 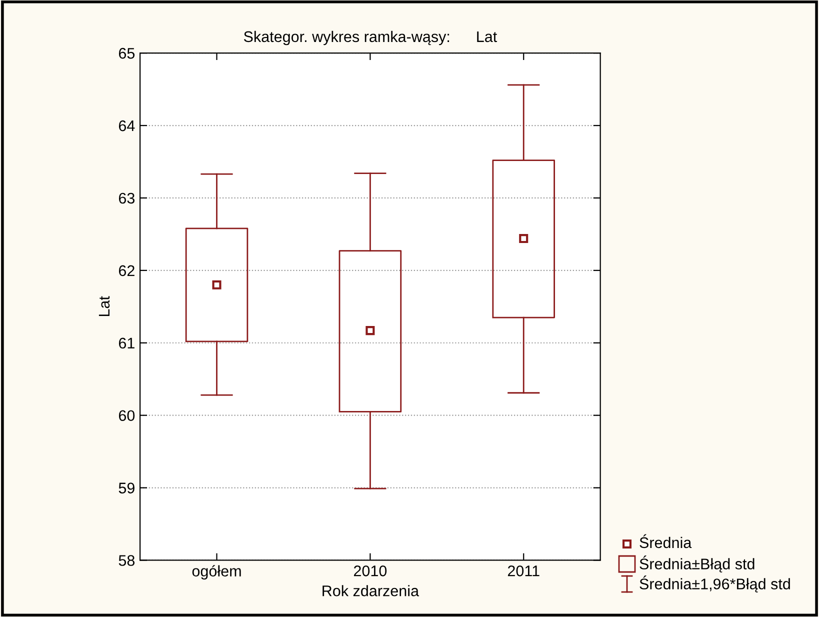 I want to click on y-tick-label: 64, so click(x=126, y=126).